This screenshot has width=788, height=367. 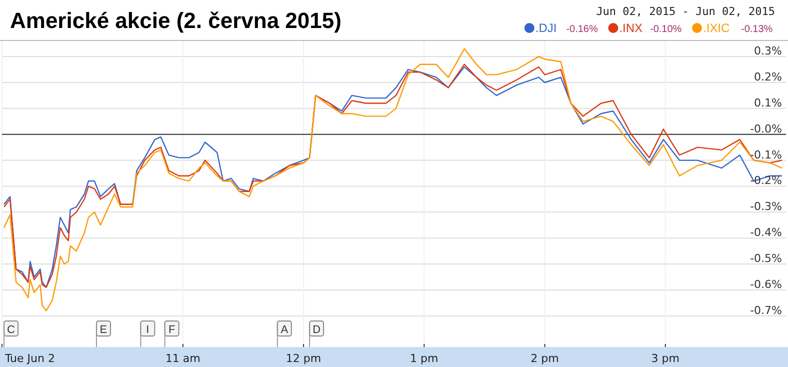 I want to click on ref-line-label: E, so click(x=104, y=330).